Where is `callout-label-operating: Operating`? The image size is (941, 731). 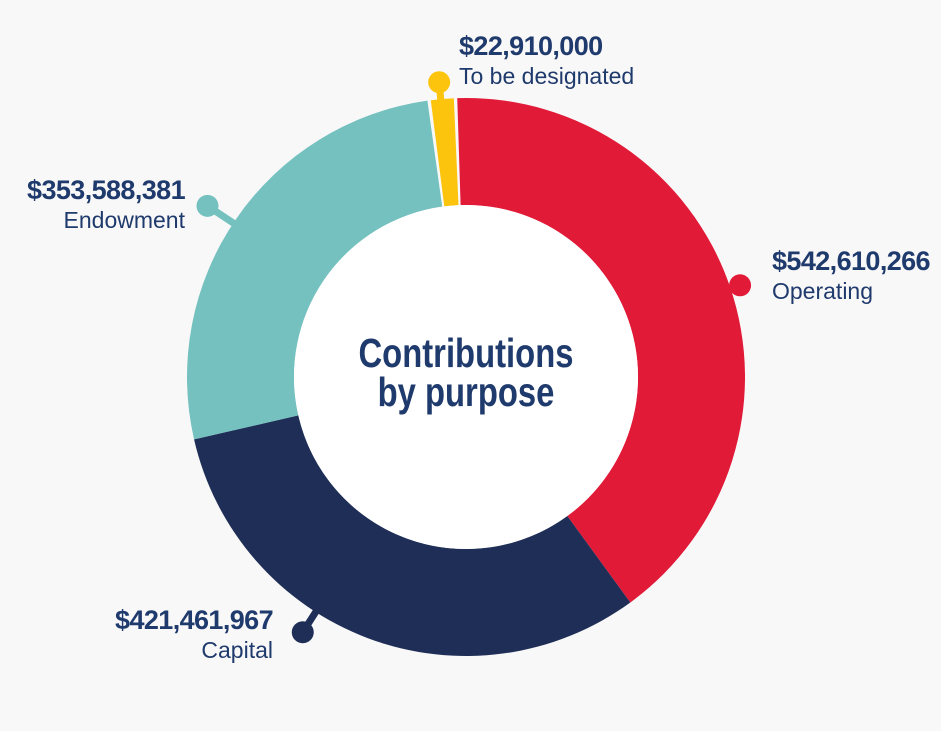 callout-label-operating: Operating is located at coordinates (823, 291).